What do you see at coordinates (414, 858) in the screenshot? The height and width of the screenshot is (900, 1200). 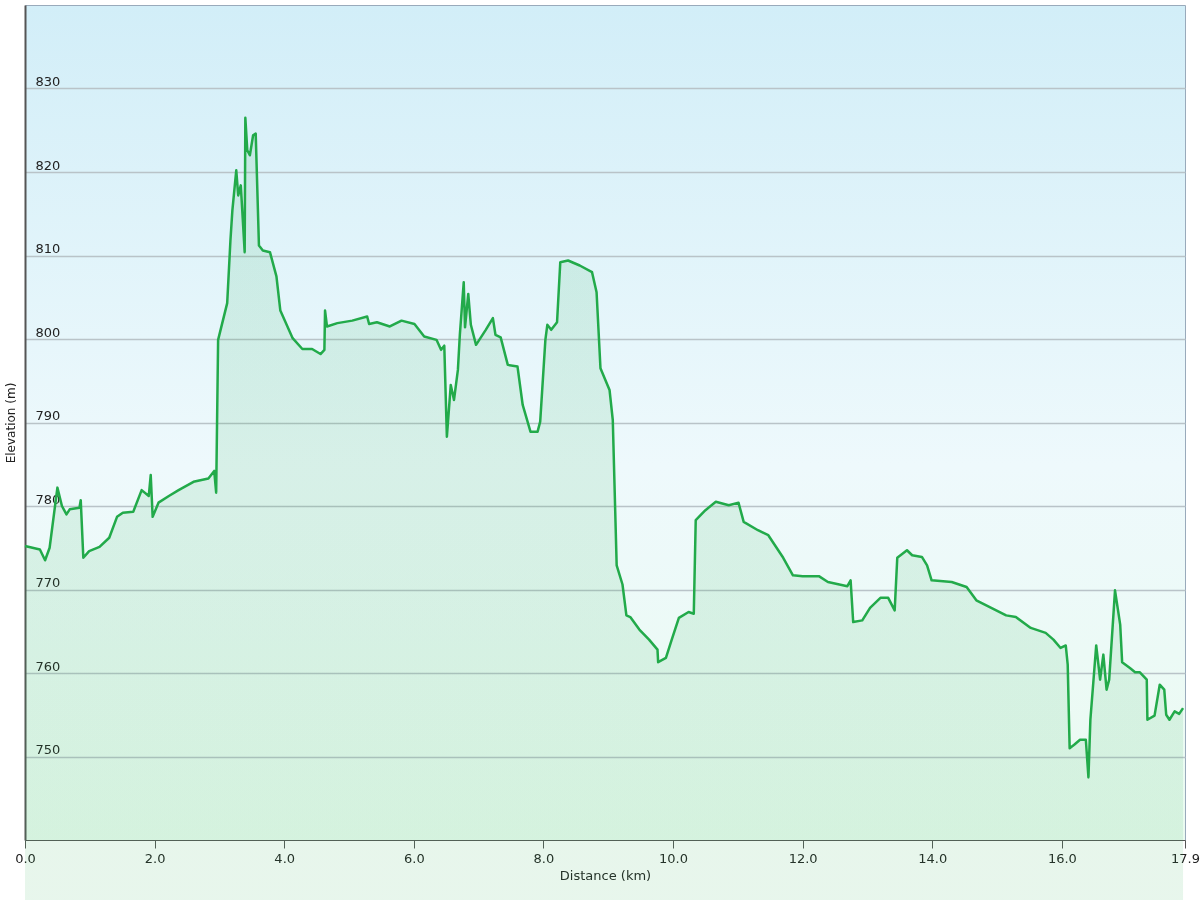 I see `x-tick-label: 6.0` at bounding box center [414, 858].